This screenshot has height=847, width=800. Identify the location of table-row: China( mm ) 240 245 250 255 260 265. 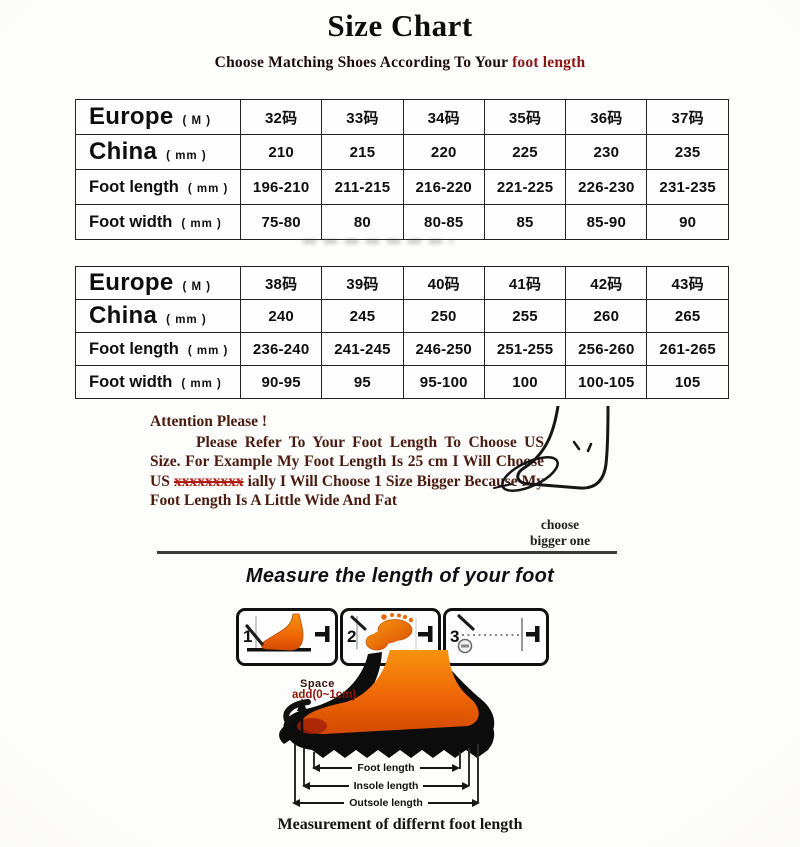
(402, 316).